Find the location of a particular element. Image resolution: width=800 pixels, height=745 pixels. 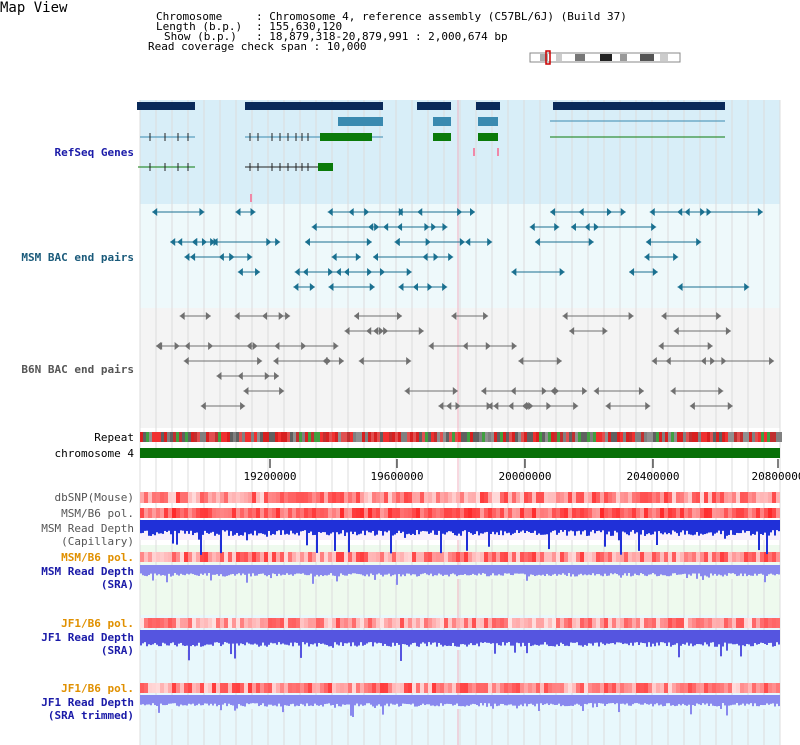

track-label-msm-bac: MSM BAC end pairs is located at coordinates (77, 257).